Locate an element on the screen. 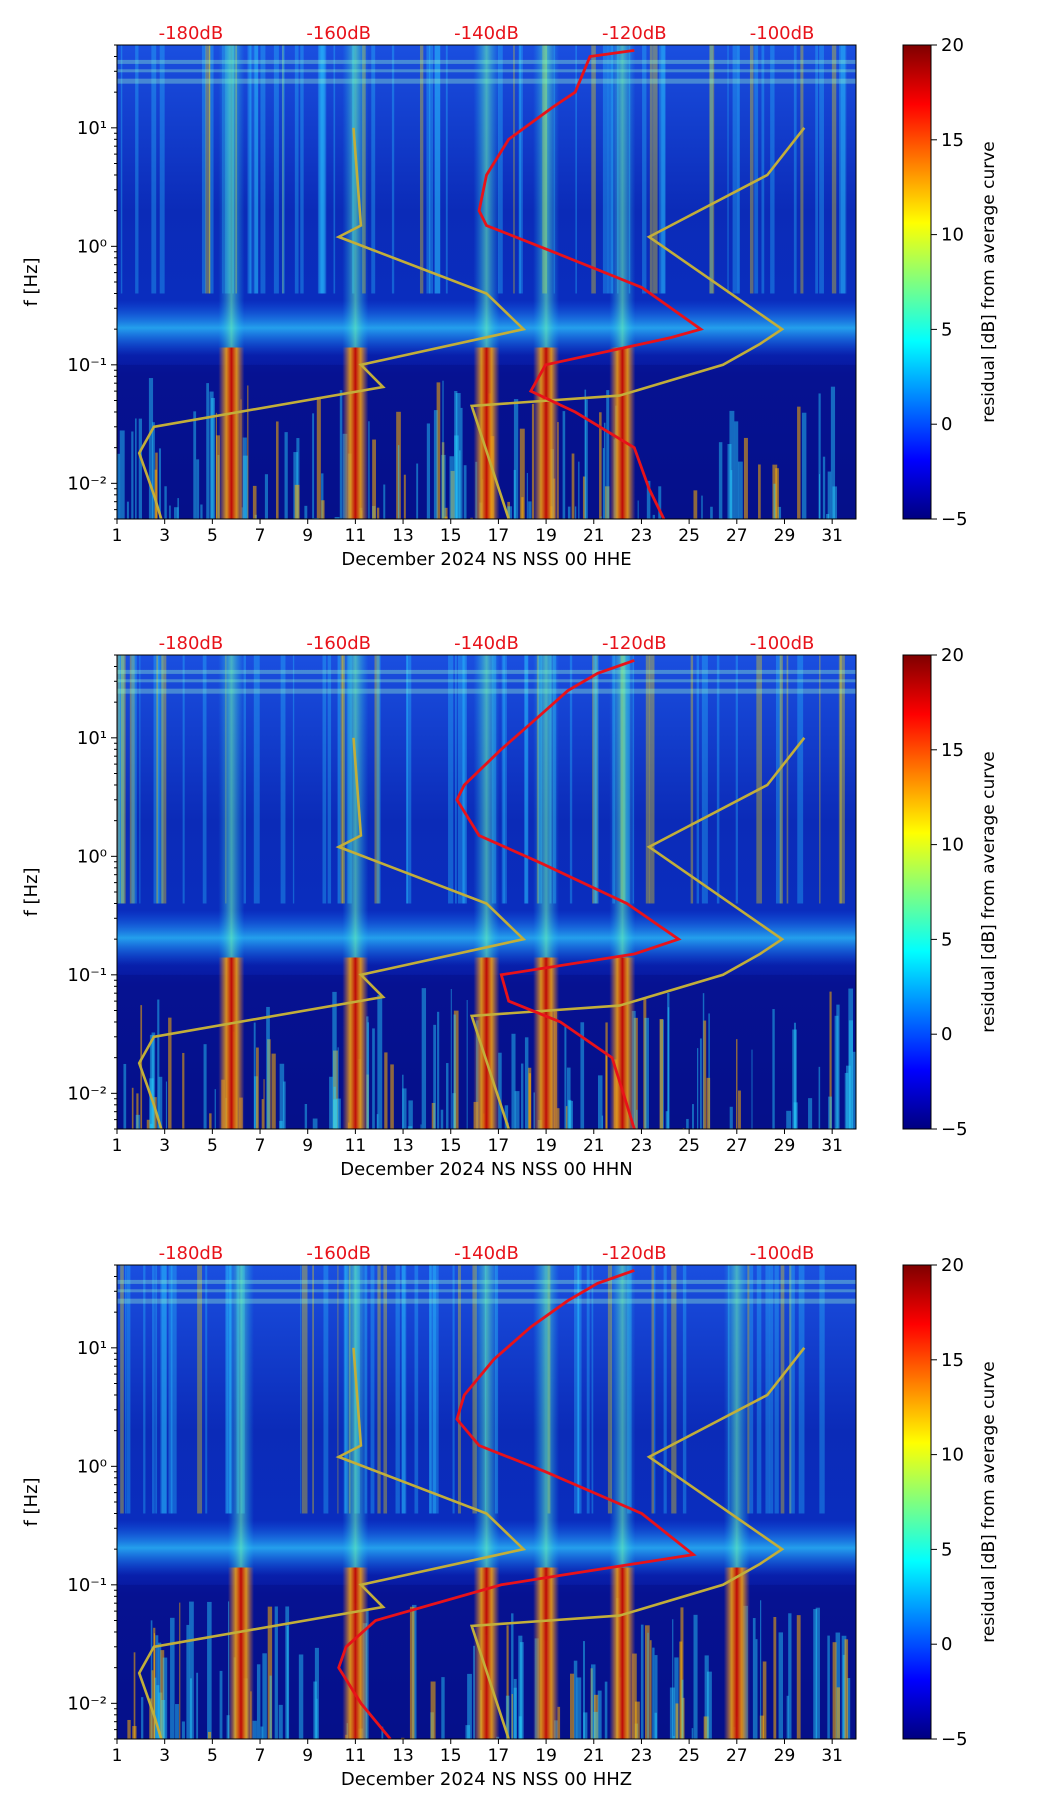 This screenshot has width=1052, height=1806. y-tick-label: 10⁻² is located at coordinates (87, 1703).